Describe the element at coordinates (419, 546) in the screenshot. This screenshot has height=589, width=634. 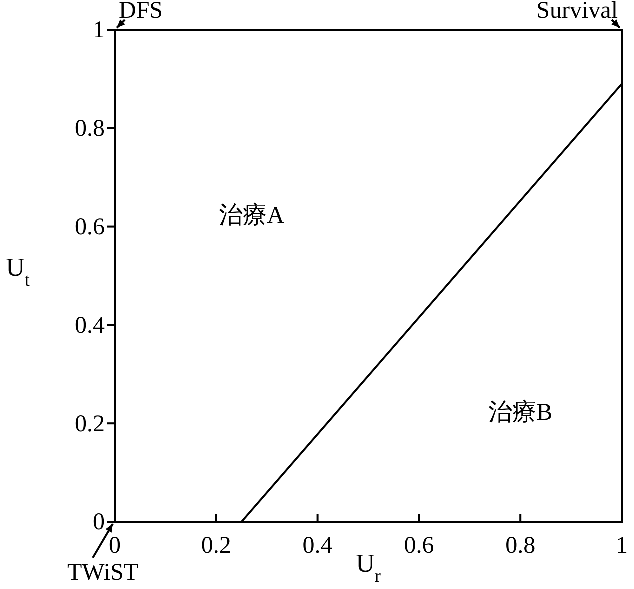
I see `x-tick-label: 0.6` at that location.